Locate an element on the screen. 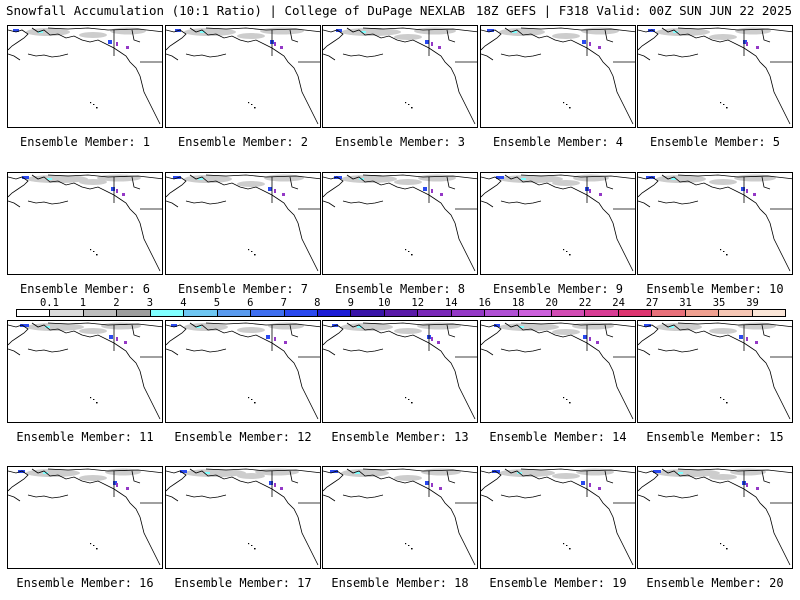 This screenshot has width=800, height=600. ensemble-member-label: Ensemble Member: 2 is located at coordinates (243, 142).